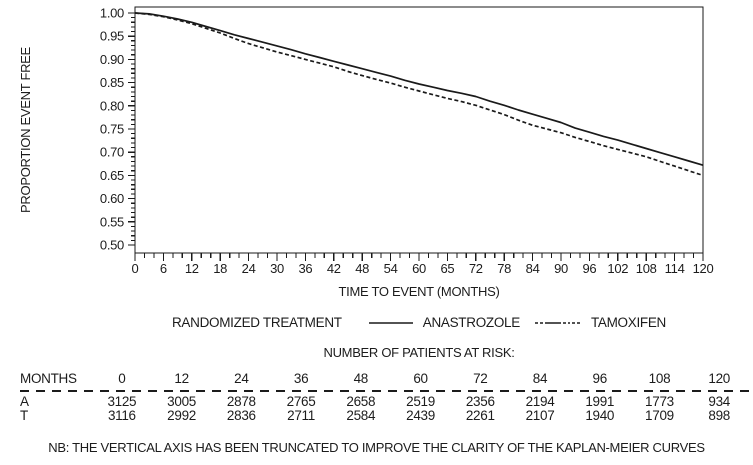  I want to click on y-tick-label: 0.70, so click(112, 152).